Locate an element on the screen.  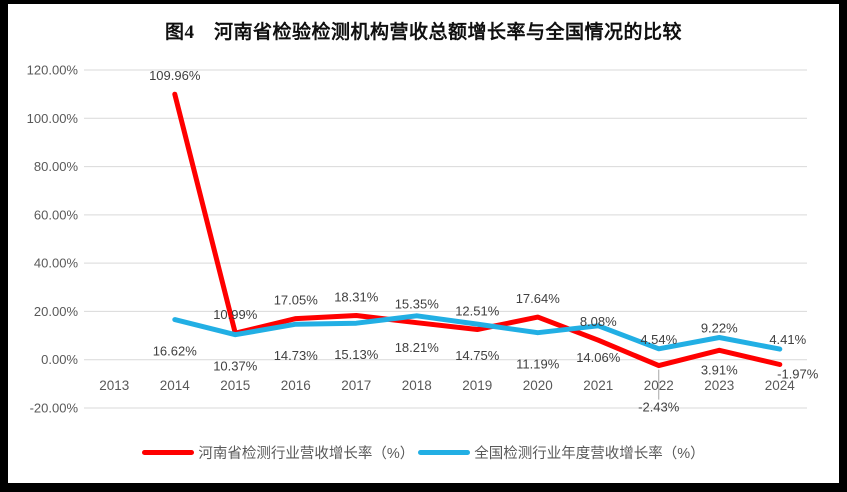
data-label: 3.91% is located at coordinates (719, 369).